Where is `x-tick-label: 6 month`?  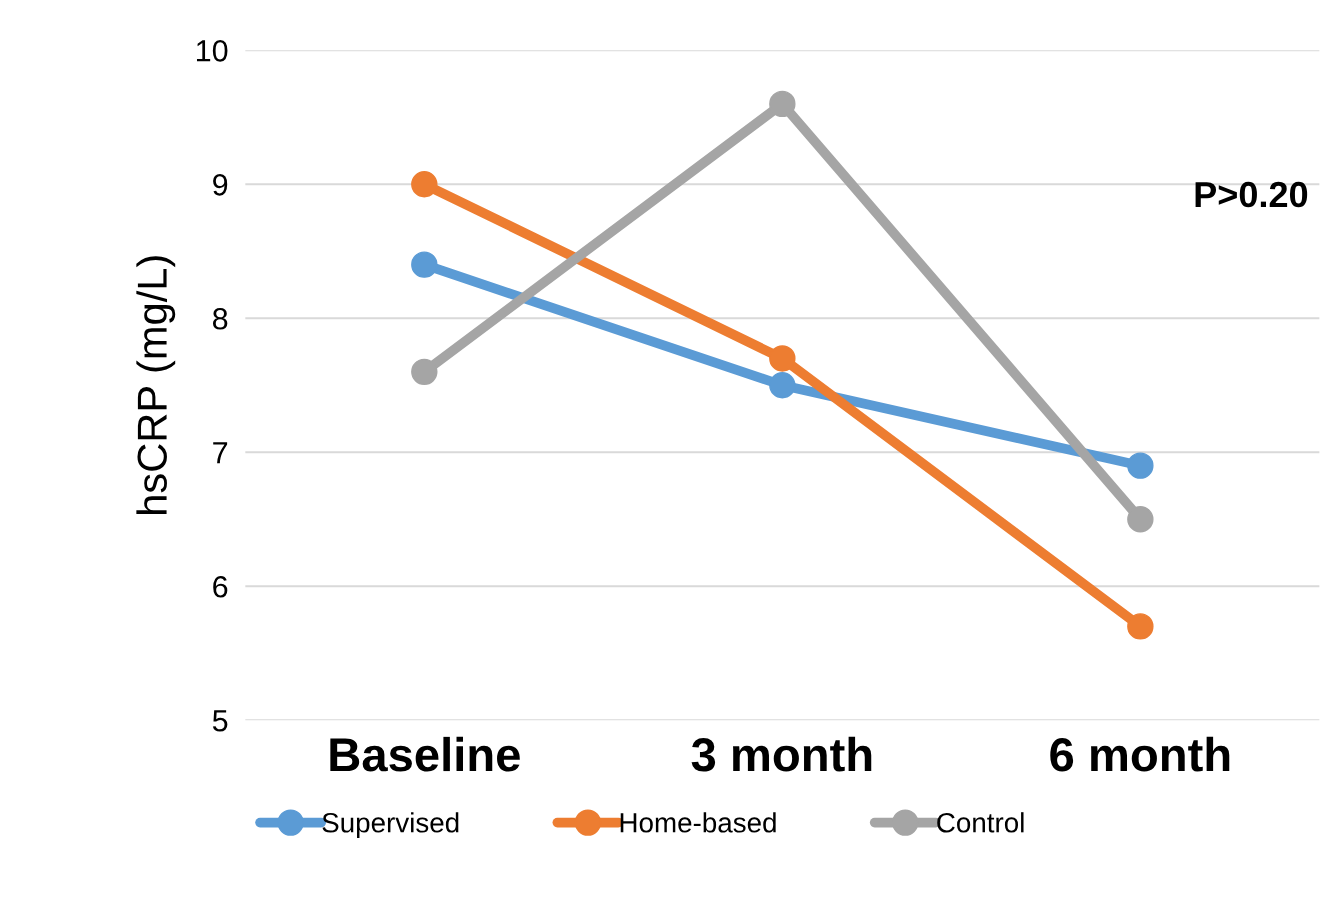 x-tick-label: 6 month is located at coordinates (1140, 754).